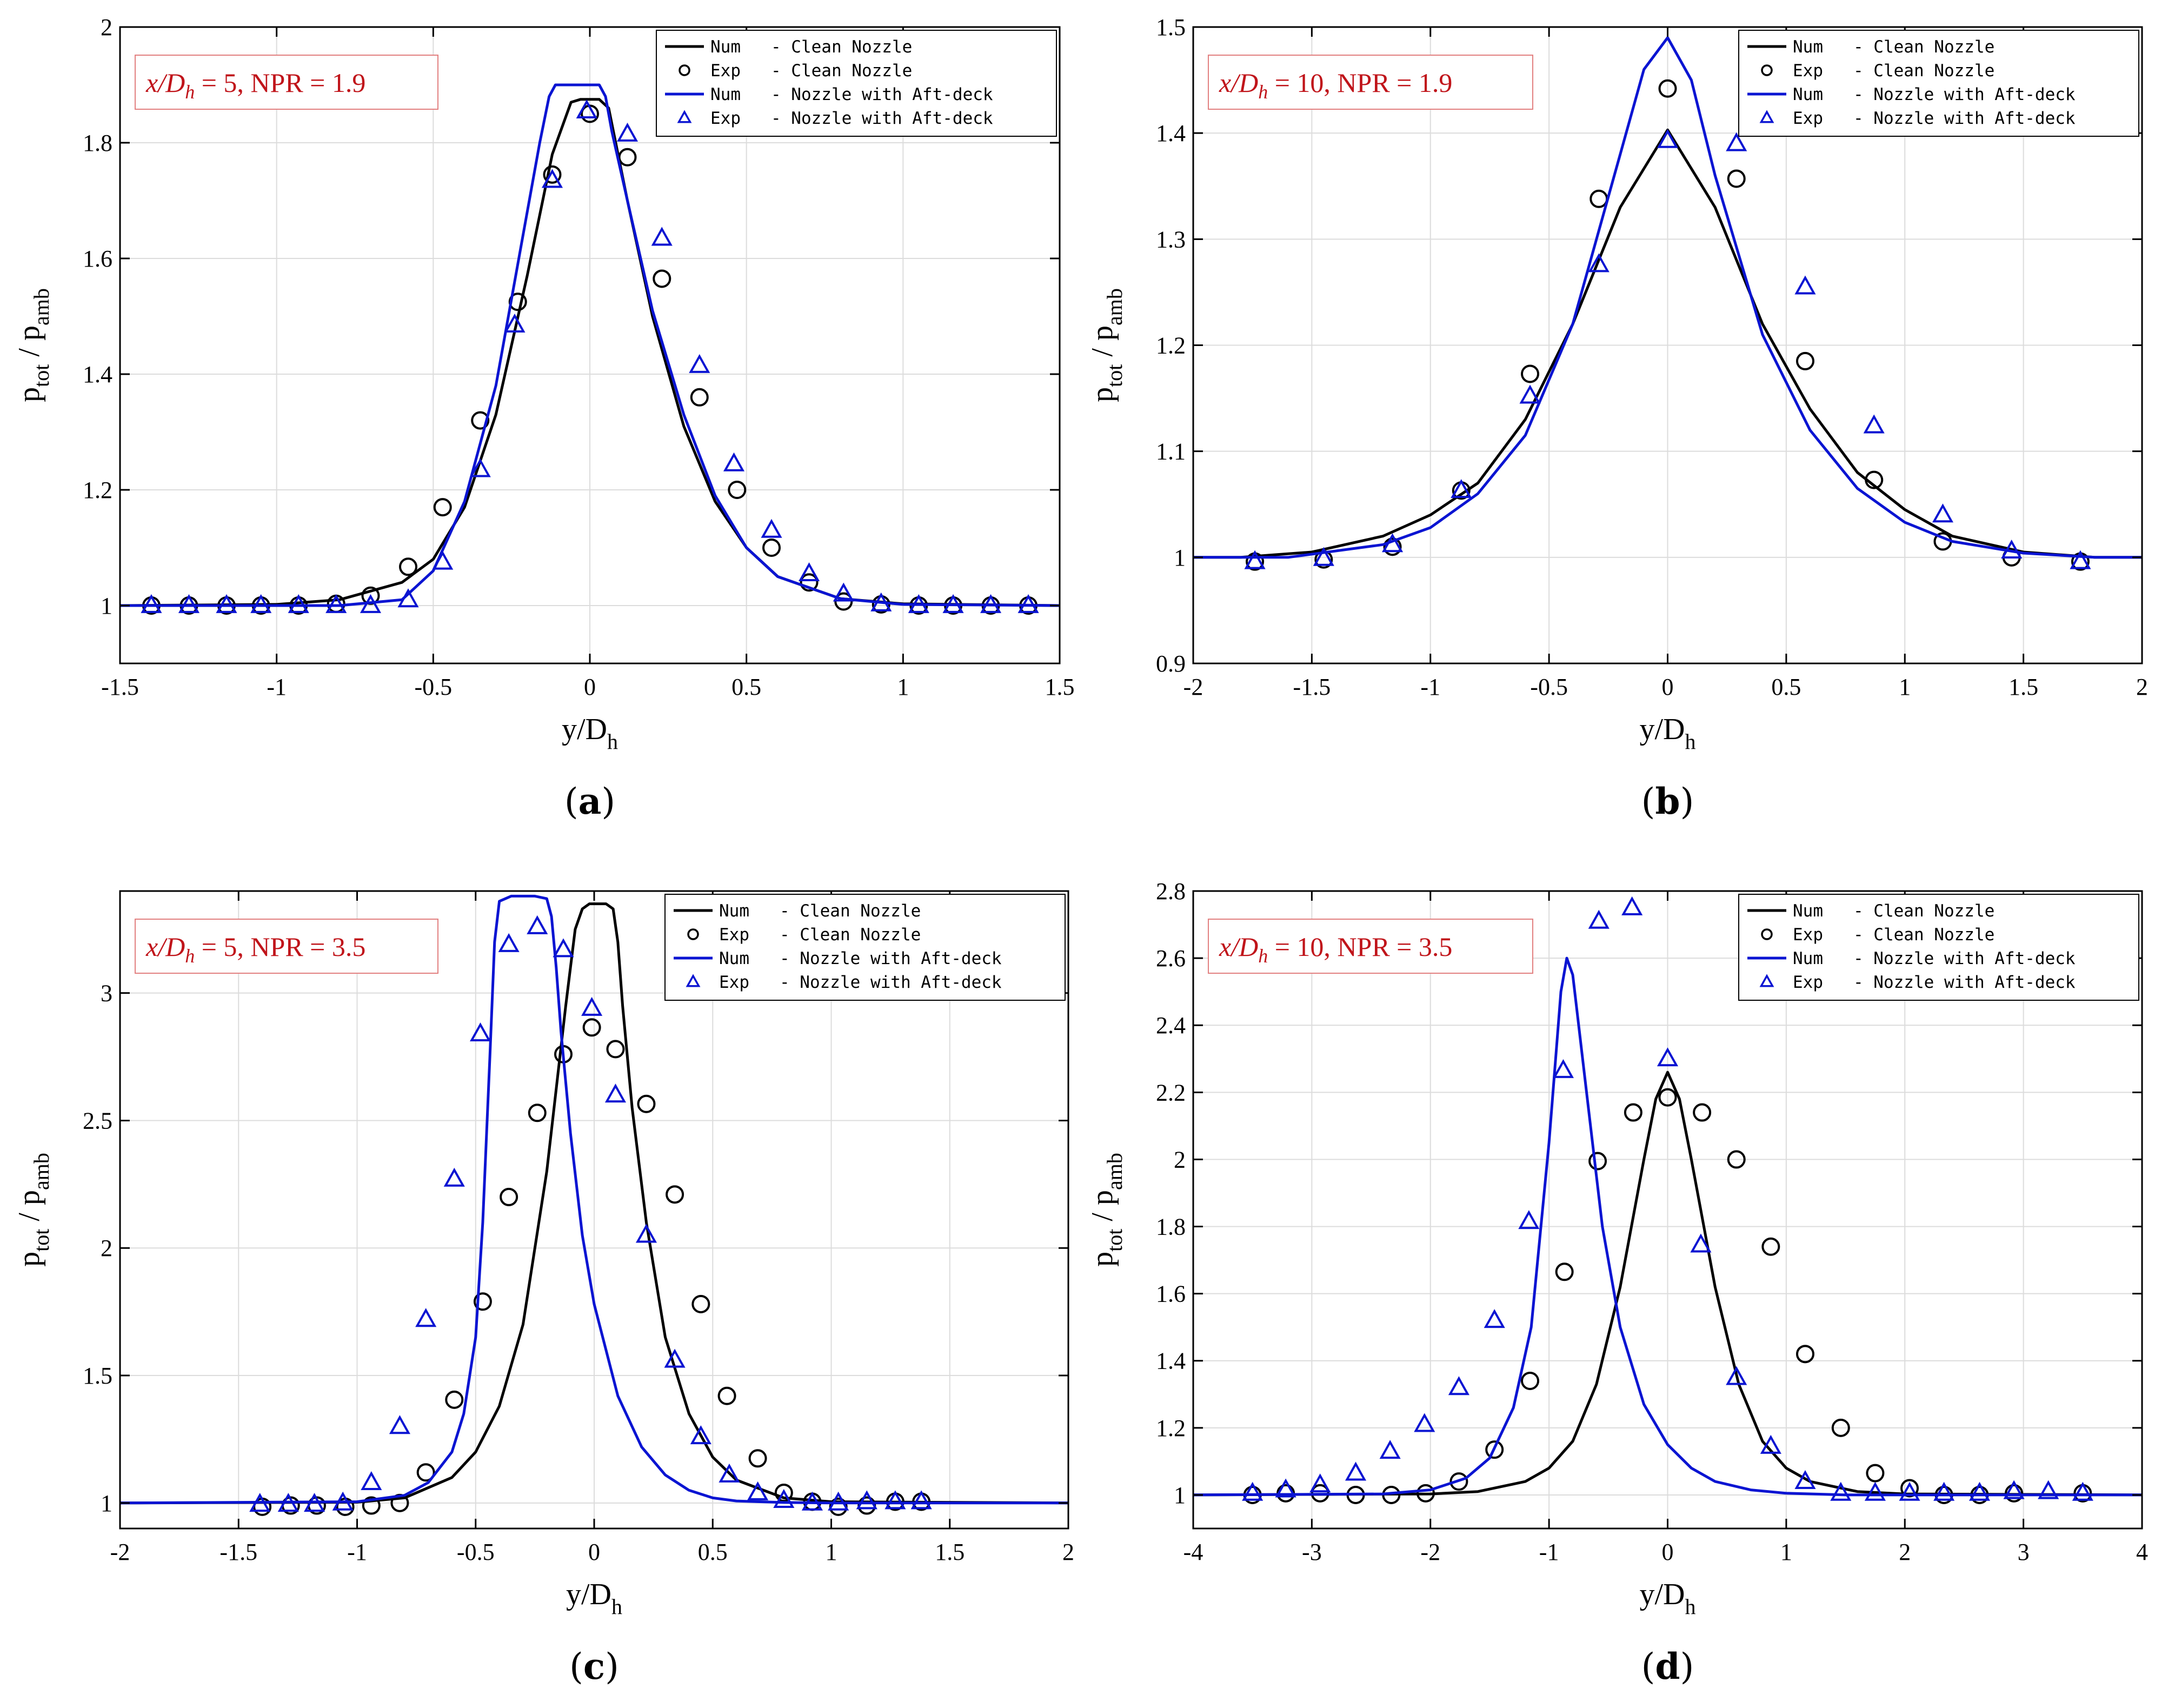 The height and width of the screenshot is (1708, 2168). I want to click on series-line-aft-deck, so click(1667, 298).